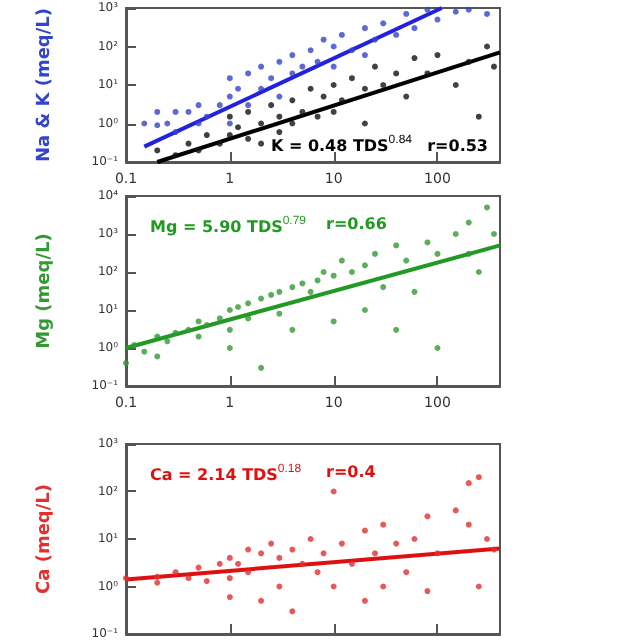 This screenshot has width=640, height=640. I want to click on y-axis-title: Na & K (meq/L), so click(45, 85).